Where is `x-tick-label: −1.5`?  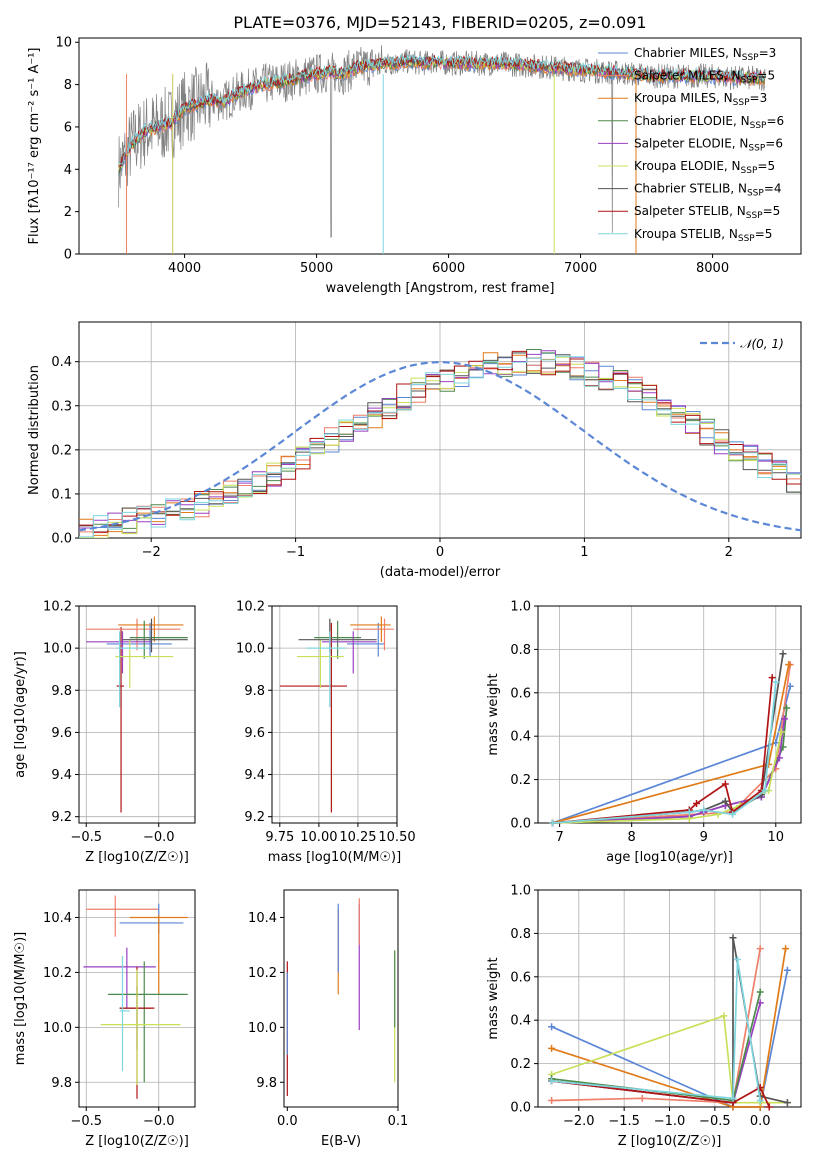
x-tick-label: −1.5 is located at coordinates (624, 1121).